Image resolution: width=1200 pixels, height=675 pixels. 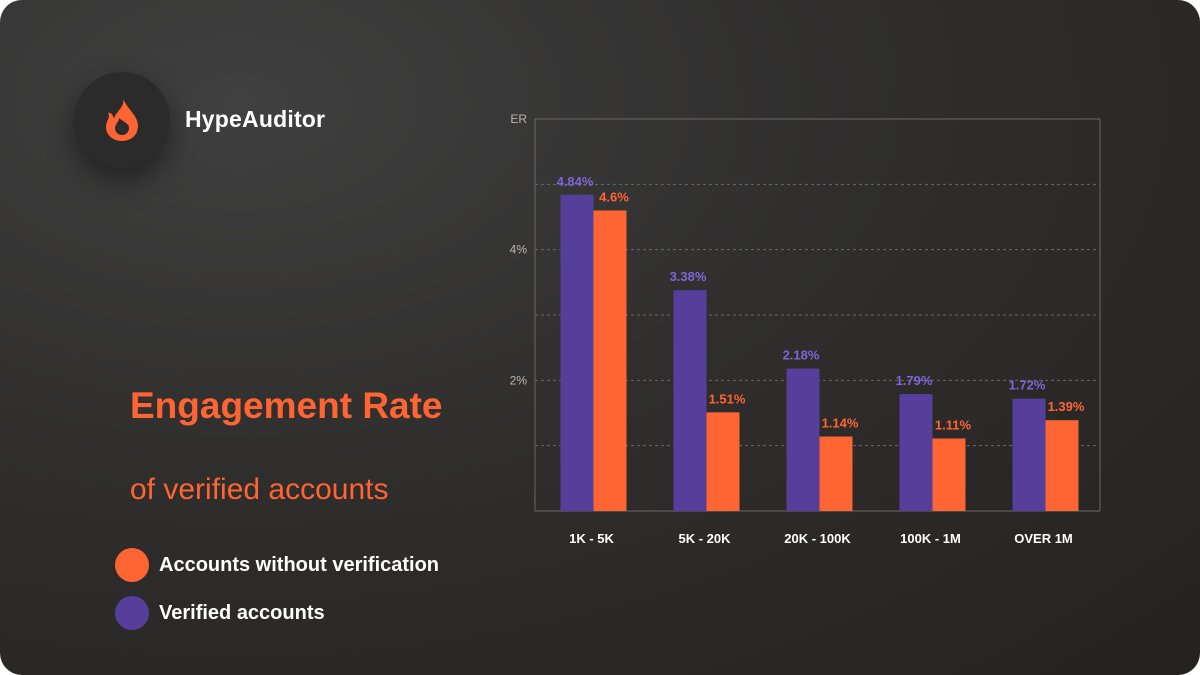 I want to click on legend-swatch-unverified, so click(x=132, y=565).